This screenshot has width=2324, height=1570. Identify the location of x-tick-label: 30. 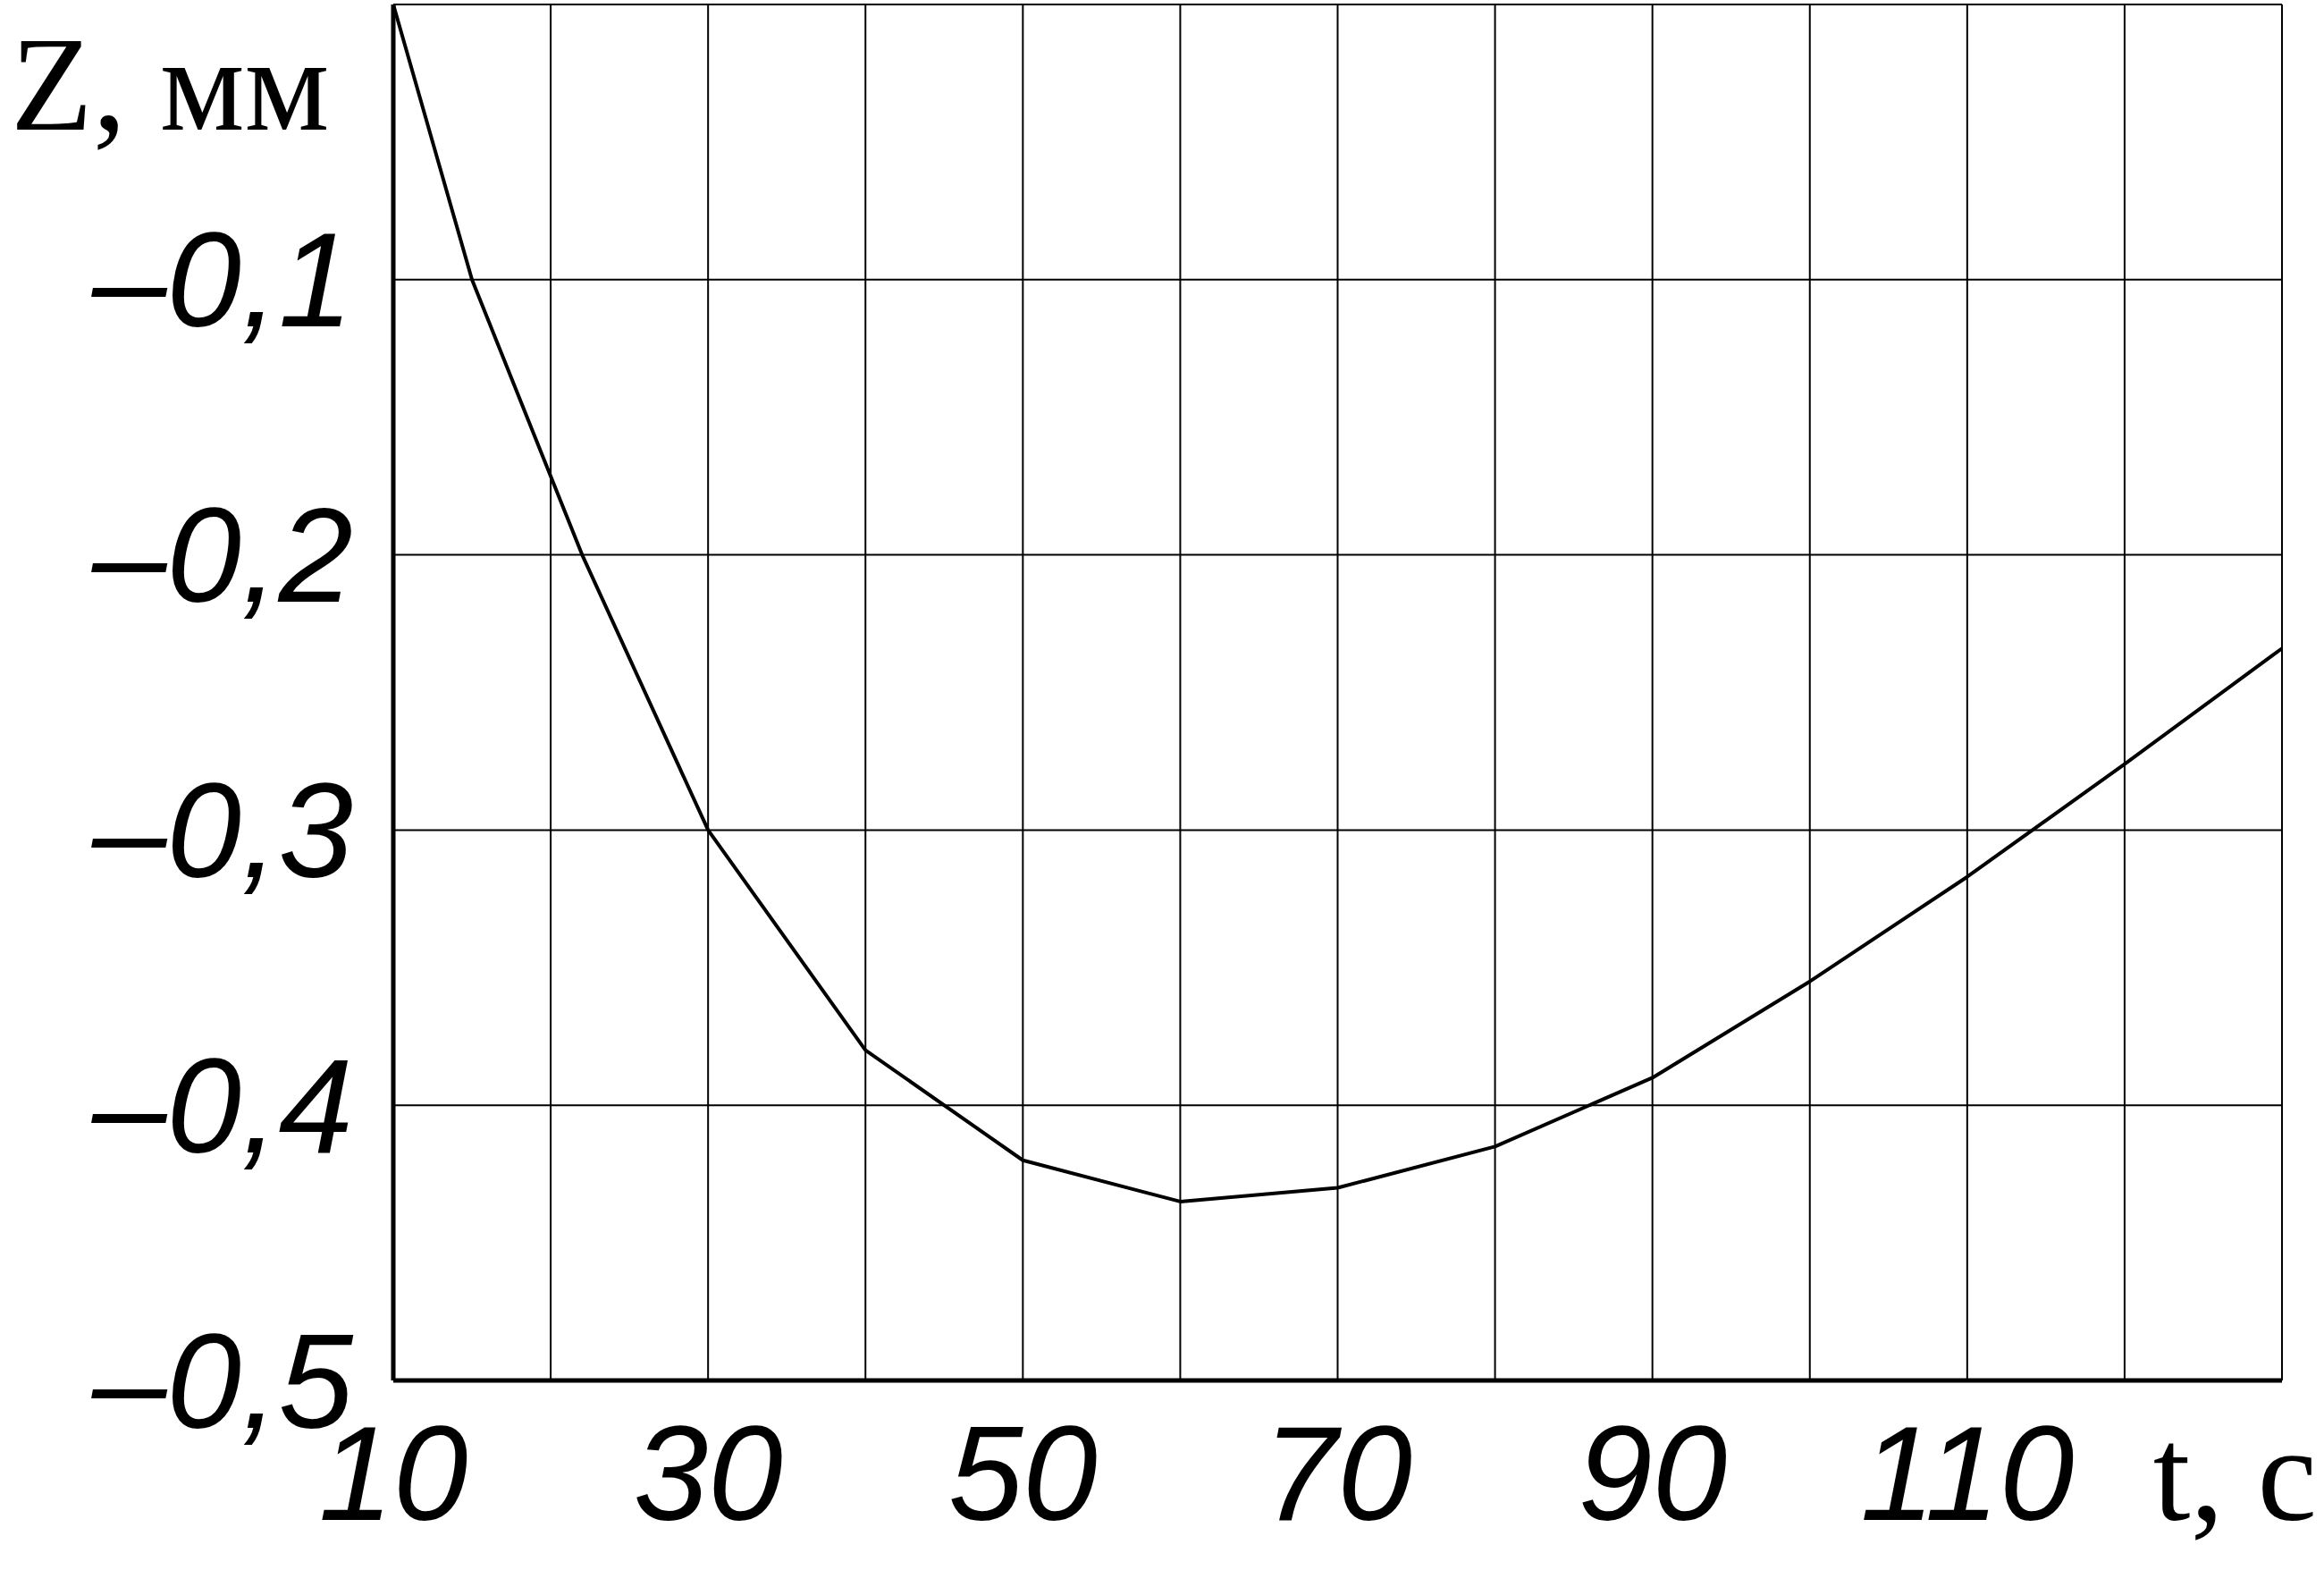
(708, 1473).